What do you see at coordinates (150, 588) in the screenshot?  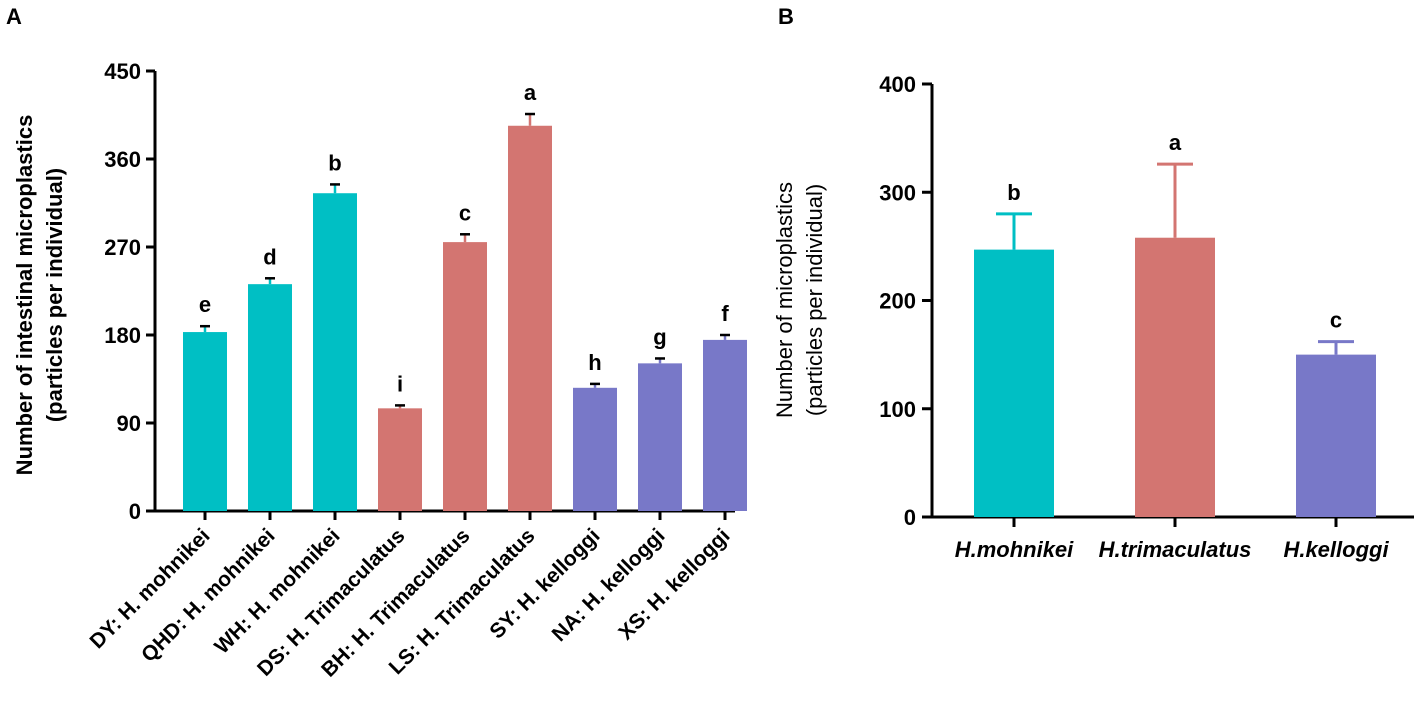 I see `category-label-a: DY: H. mohnikei` at bounding box center [150, 588].